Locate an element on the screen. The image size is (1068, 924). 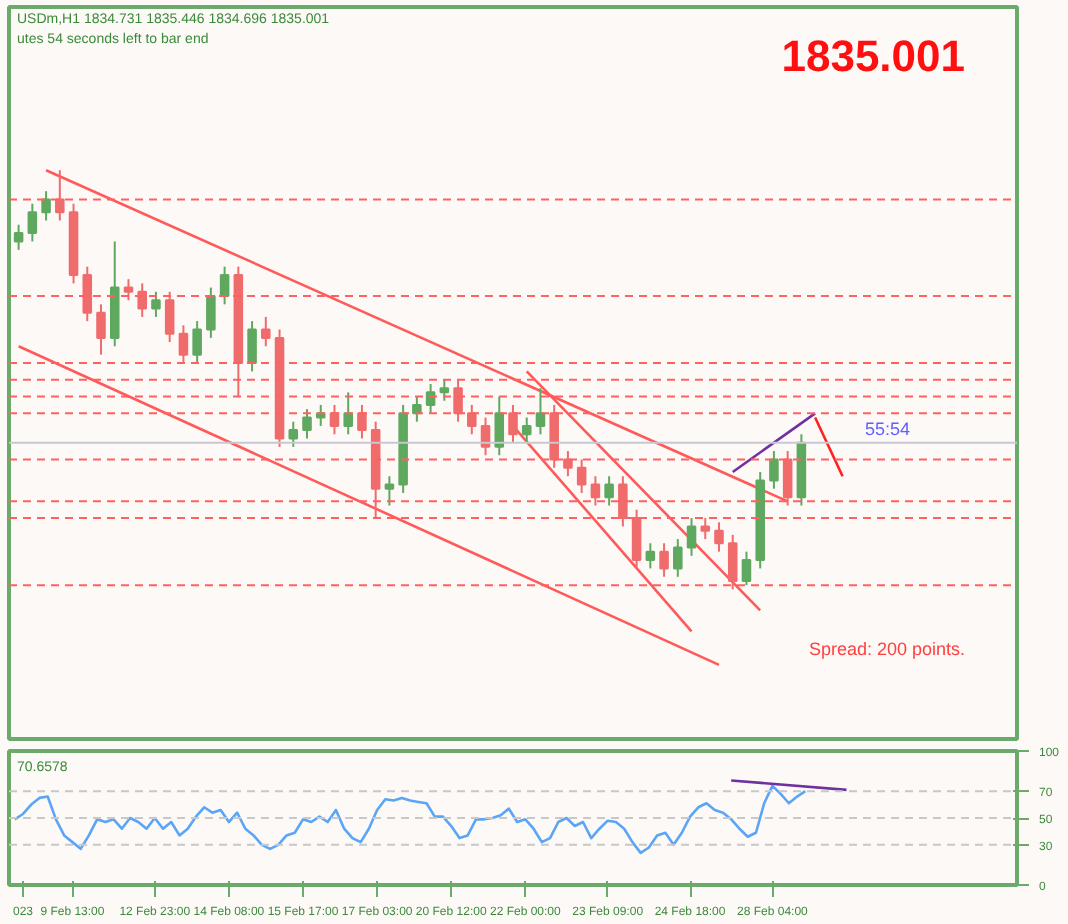
annotation: 55:54 is located at coordinates (888, 429).